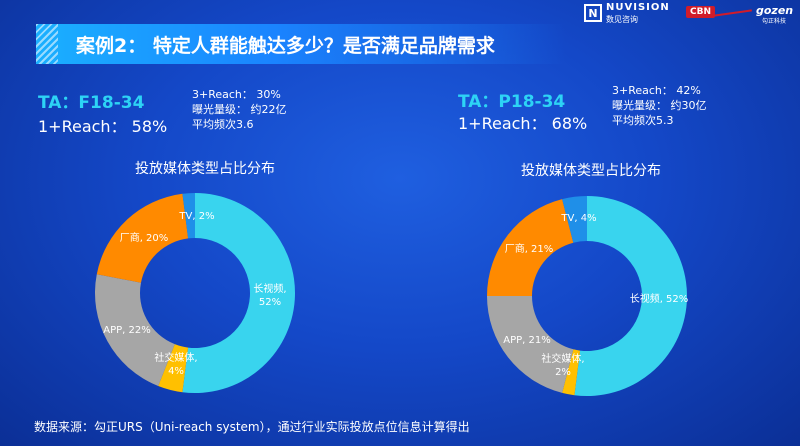  What do you see at coordinates (656, 90) in the screenshot?
I see `stat-3reach-right: 3+Reach： 42%` at bounding box center [656, 90].